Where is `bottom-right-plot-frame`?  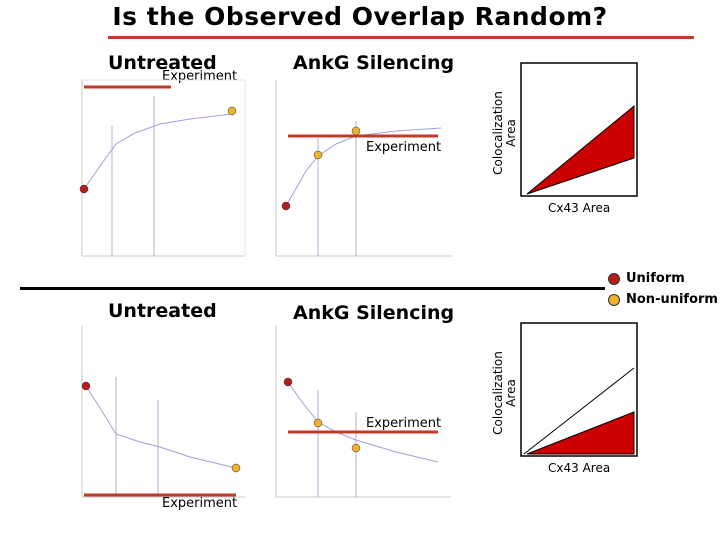 bottom-right-plot-frame is located at coordinates (363, 412).